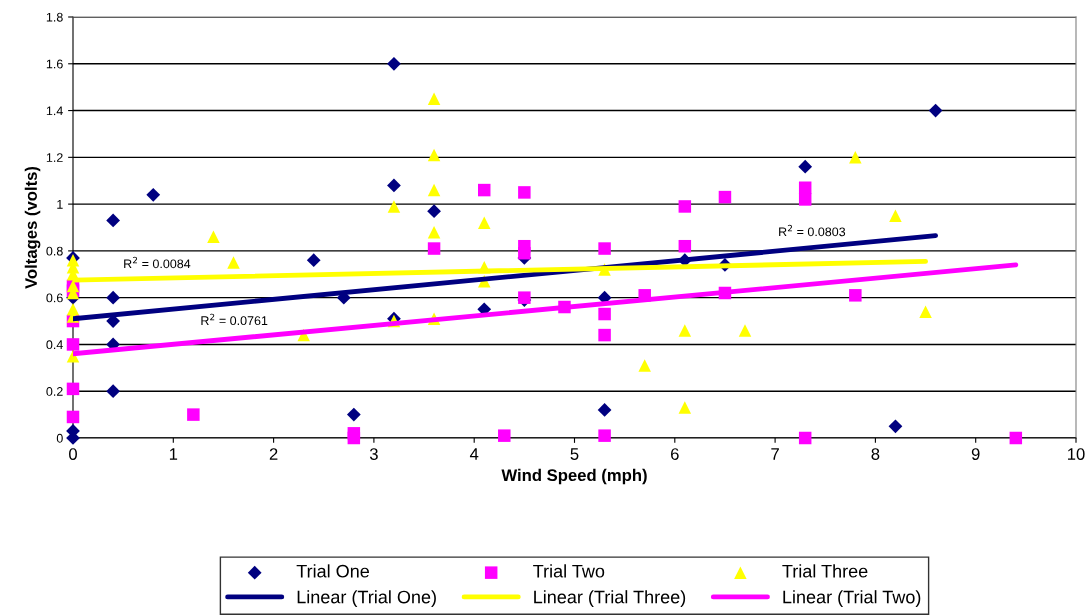 The image size is (1091, 615). What do you see at coordinates (54, 64) in the screenshot?
I see `y-tick-label: 1.6` at bounding box center [54, 64].